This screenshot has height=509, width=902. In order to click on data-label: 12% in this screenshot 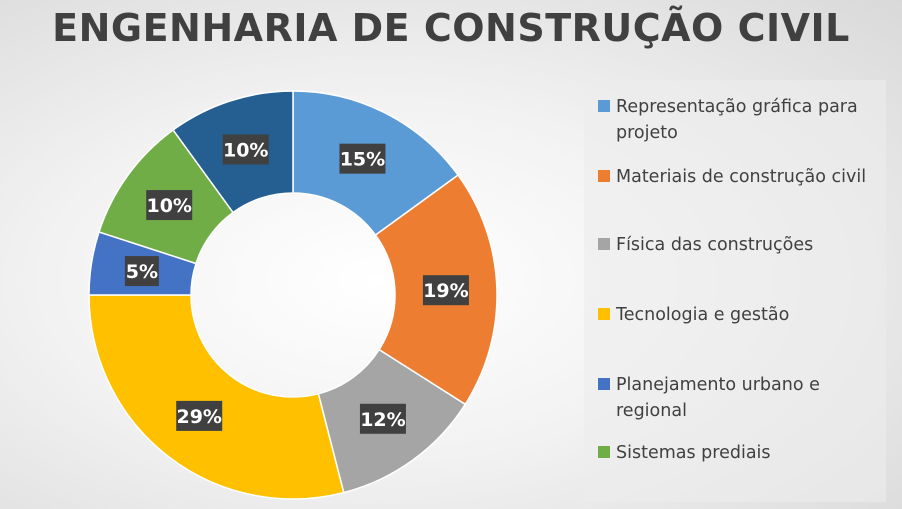, I will do `click(382, 418)`.